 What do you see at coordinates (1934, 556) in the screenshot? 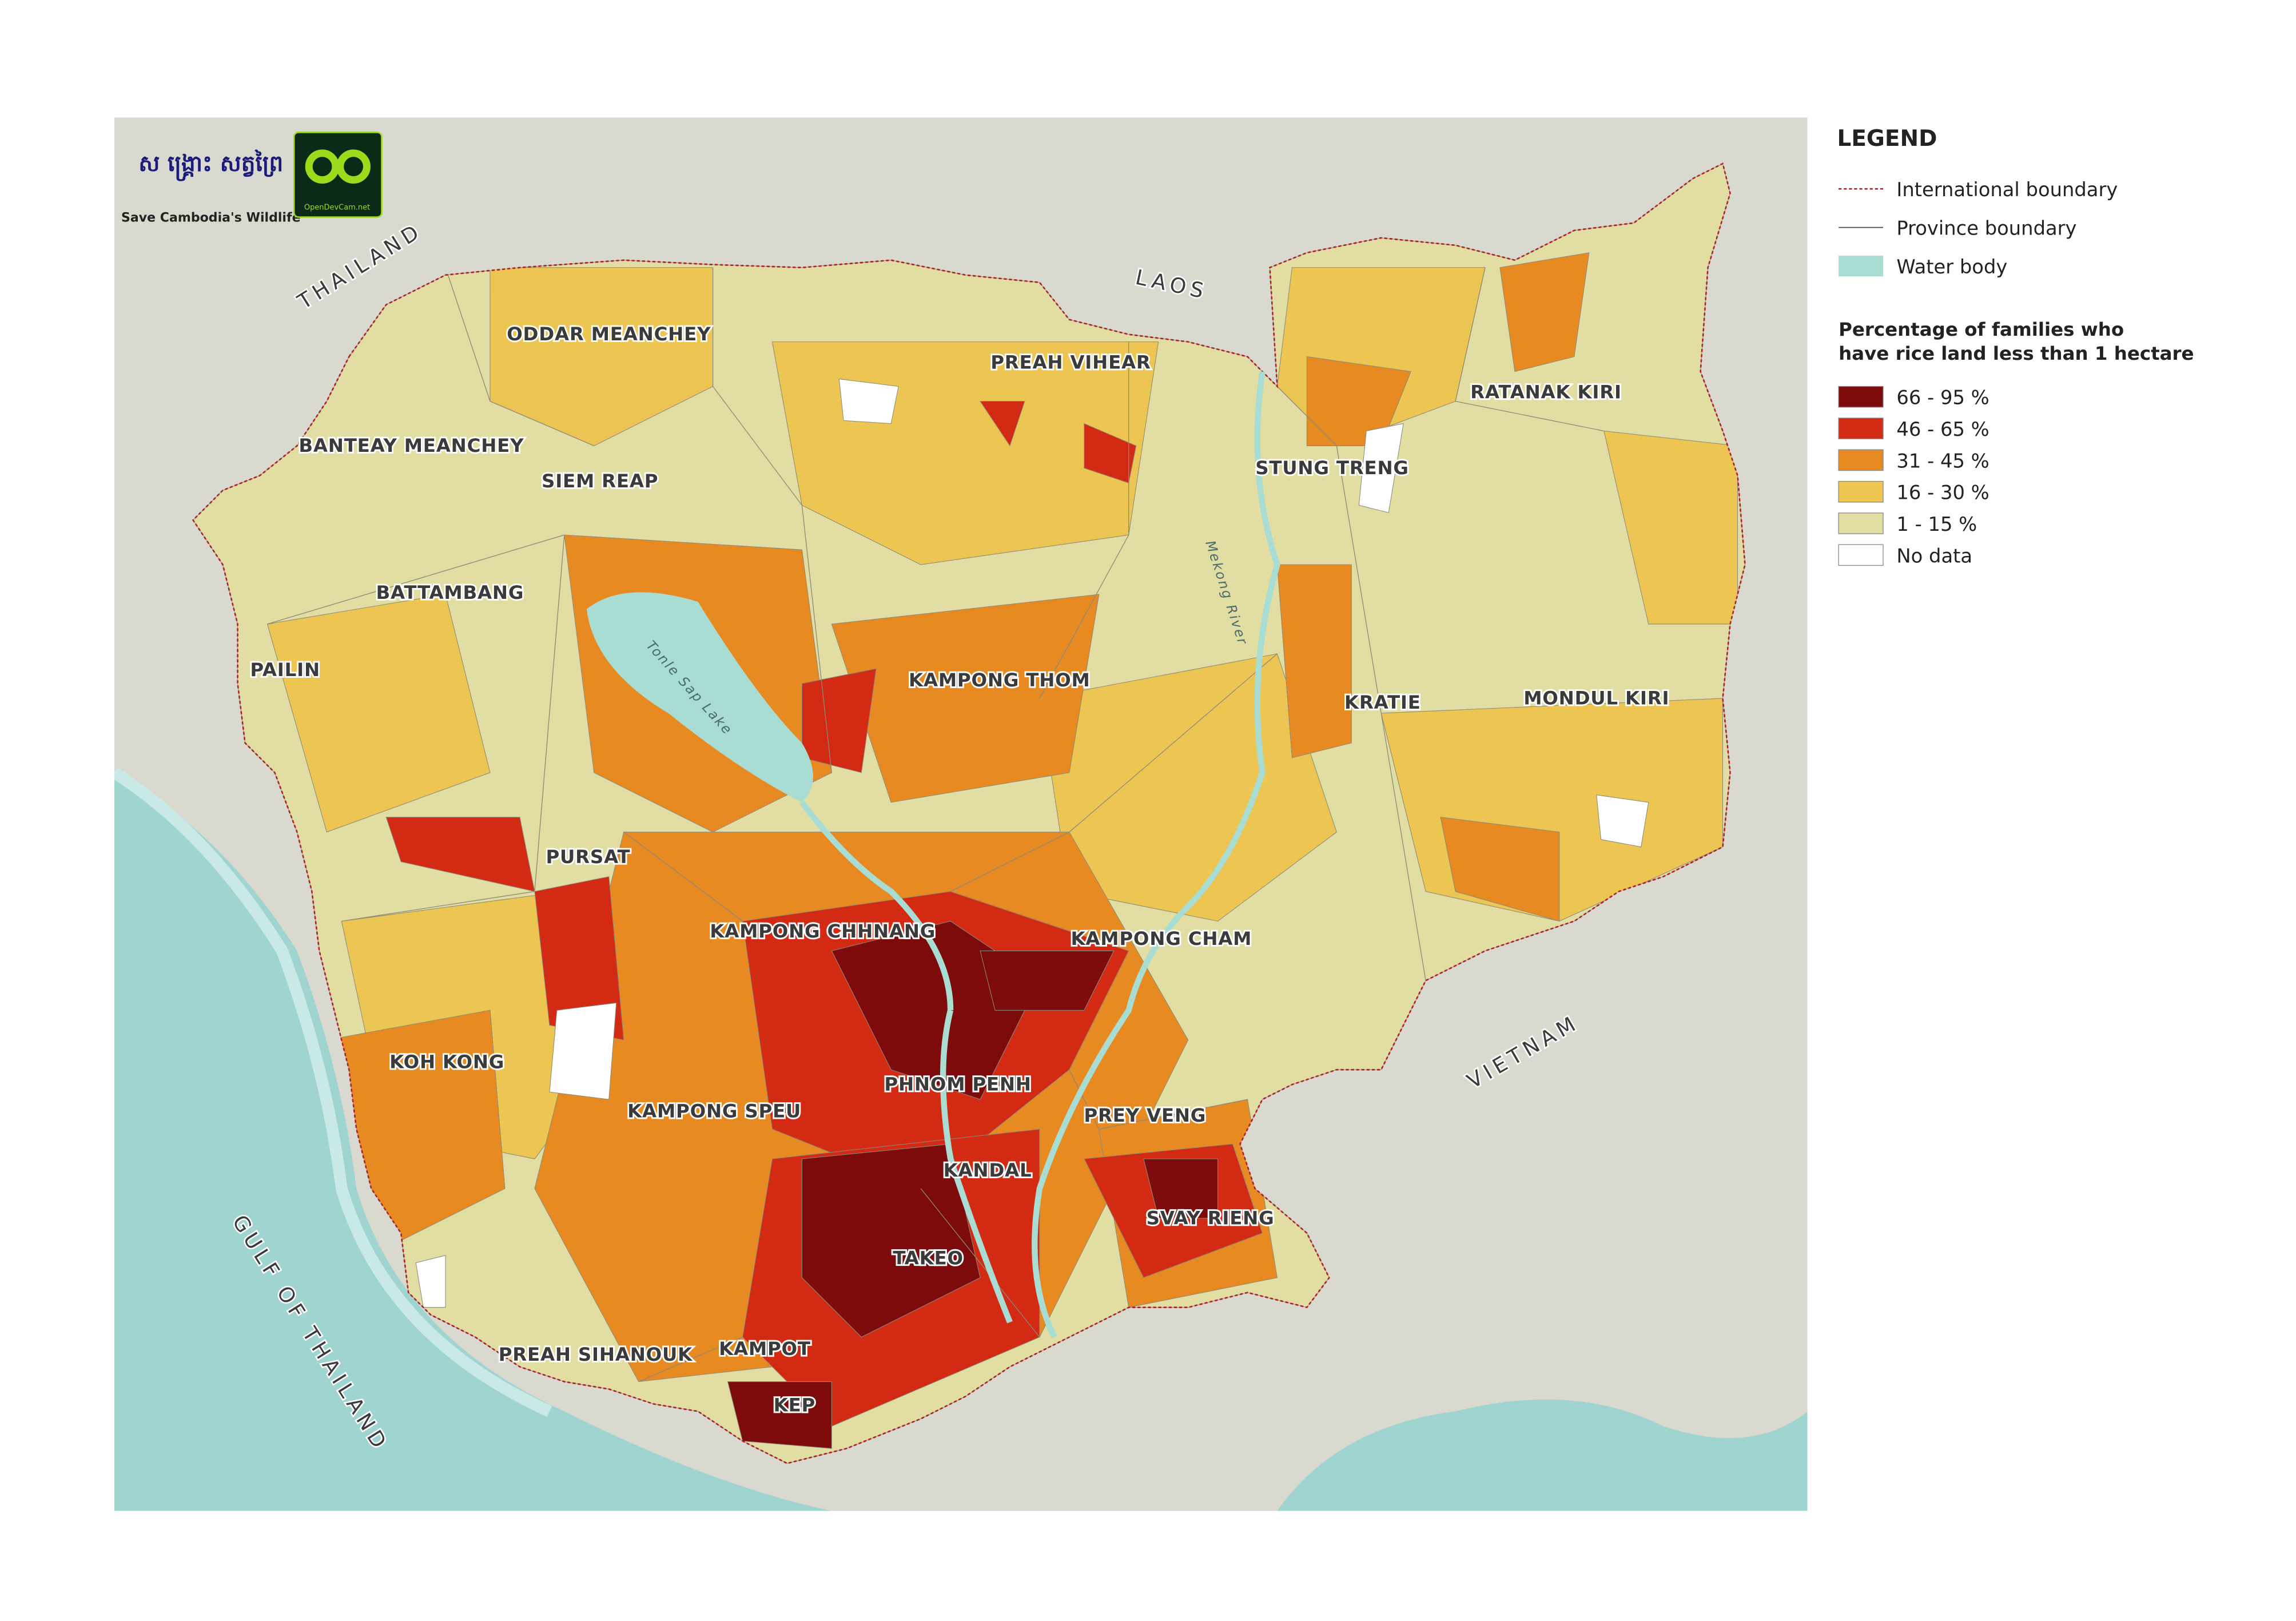
I see `legend-label: No data` at bounding box center [1934, 556].